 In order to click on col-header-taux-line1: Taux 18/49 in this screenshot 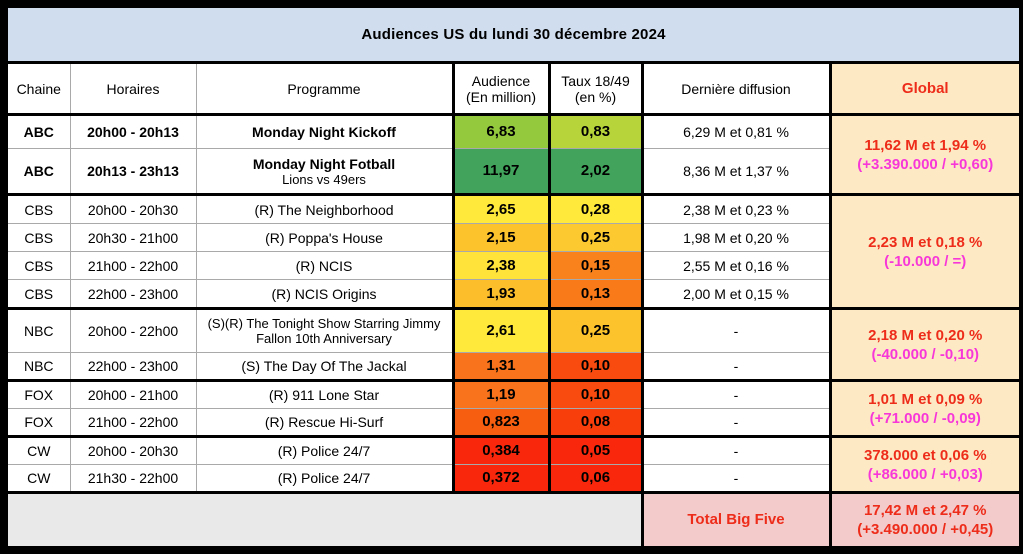, I will do `click(595, 80)`.